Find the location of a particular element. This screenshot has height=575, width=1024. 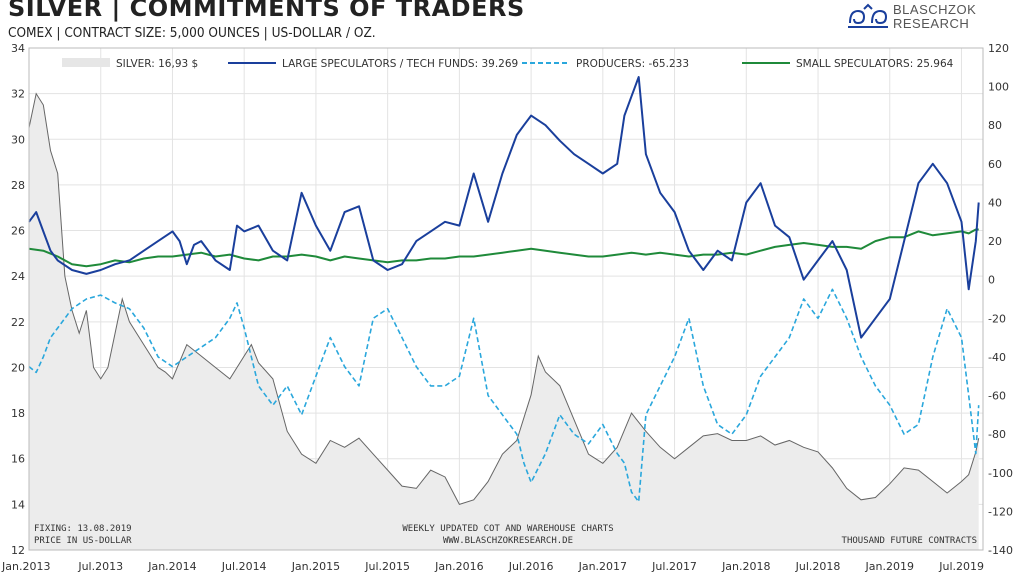

x-tick-label: Jan.2019 is located at coordinates (889, 566).